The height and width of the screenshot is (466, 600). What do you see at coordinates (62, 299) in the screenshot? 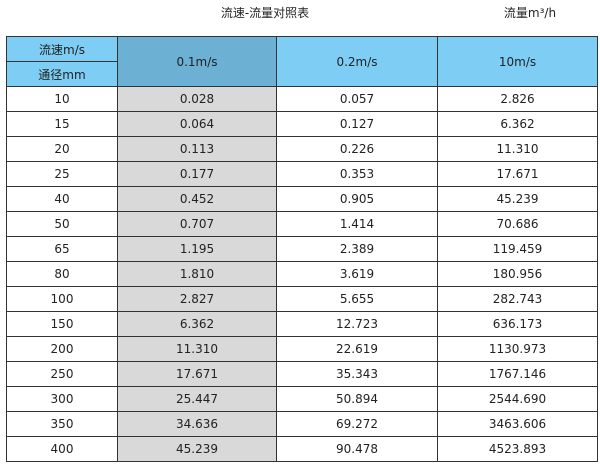
I see `diameter-cell: 100` at bounding box center [62, 299].